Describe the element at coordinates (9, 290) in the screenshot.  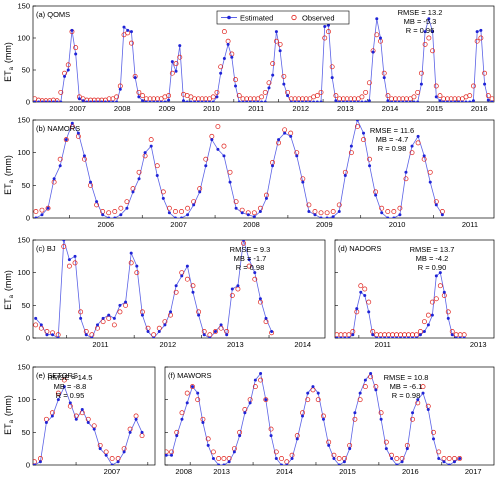
I see `ylabel-et-c: ETa(mm)` at that location.